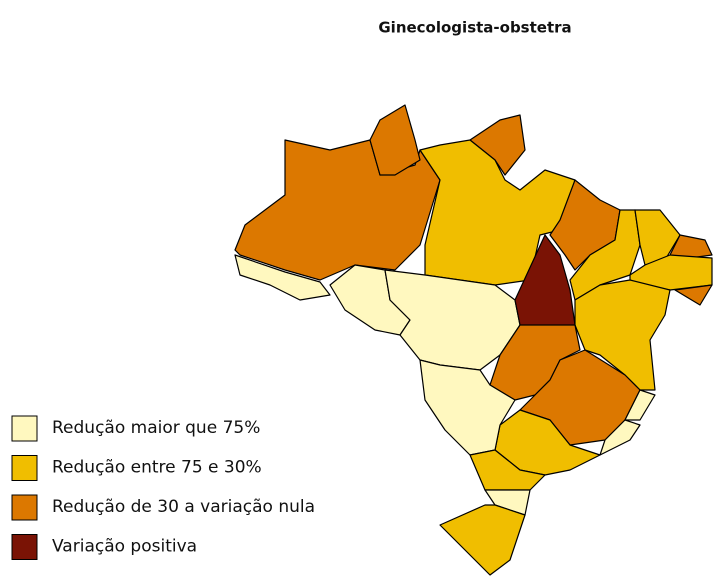 The height and width of the screenshot is (577, 715). What do you see at coordinates (156, 428) in the screenshot?
I see `legend-label: Redução maior que 75%` at bounding box center [156, 428].